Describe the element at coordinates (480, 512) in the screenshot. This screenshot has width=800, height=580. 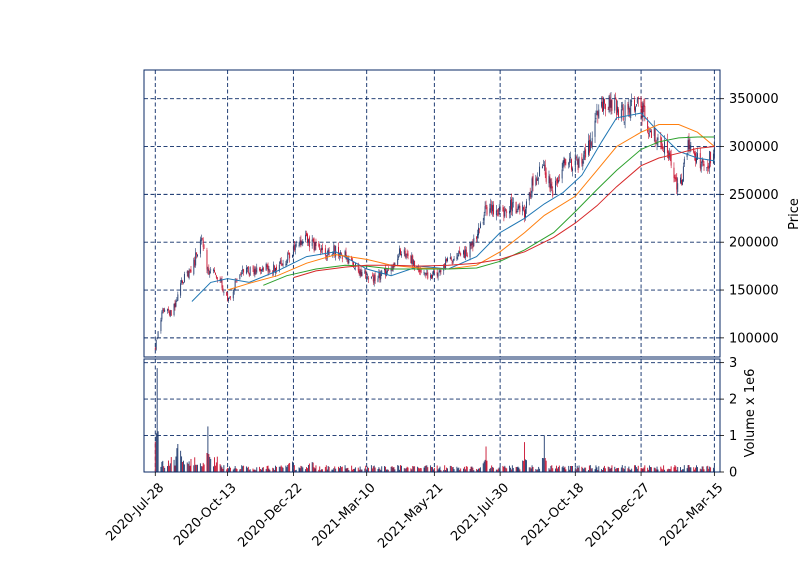
I see `xtick-label: 2021-Jul-30` at that location.